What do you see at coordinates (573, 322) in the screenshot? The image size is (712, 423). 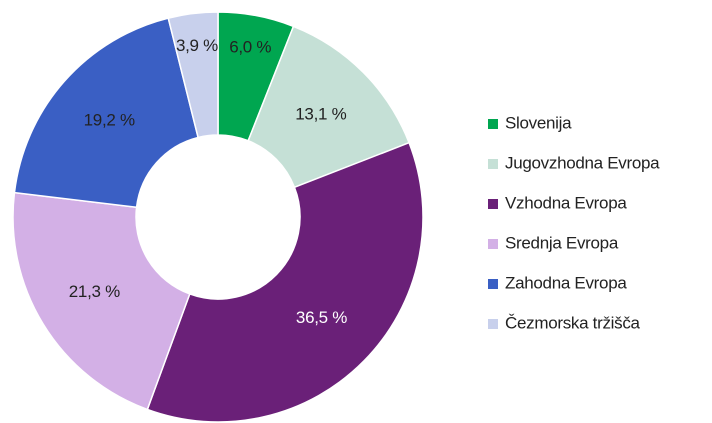 I see `legend-label: Čezmorska tržišča` at bounding box center [573, 322].